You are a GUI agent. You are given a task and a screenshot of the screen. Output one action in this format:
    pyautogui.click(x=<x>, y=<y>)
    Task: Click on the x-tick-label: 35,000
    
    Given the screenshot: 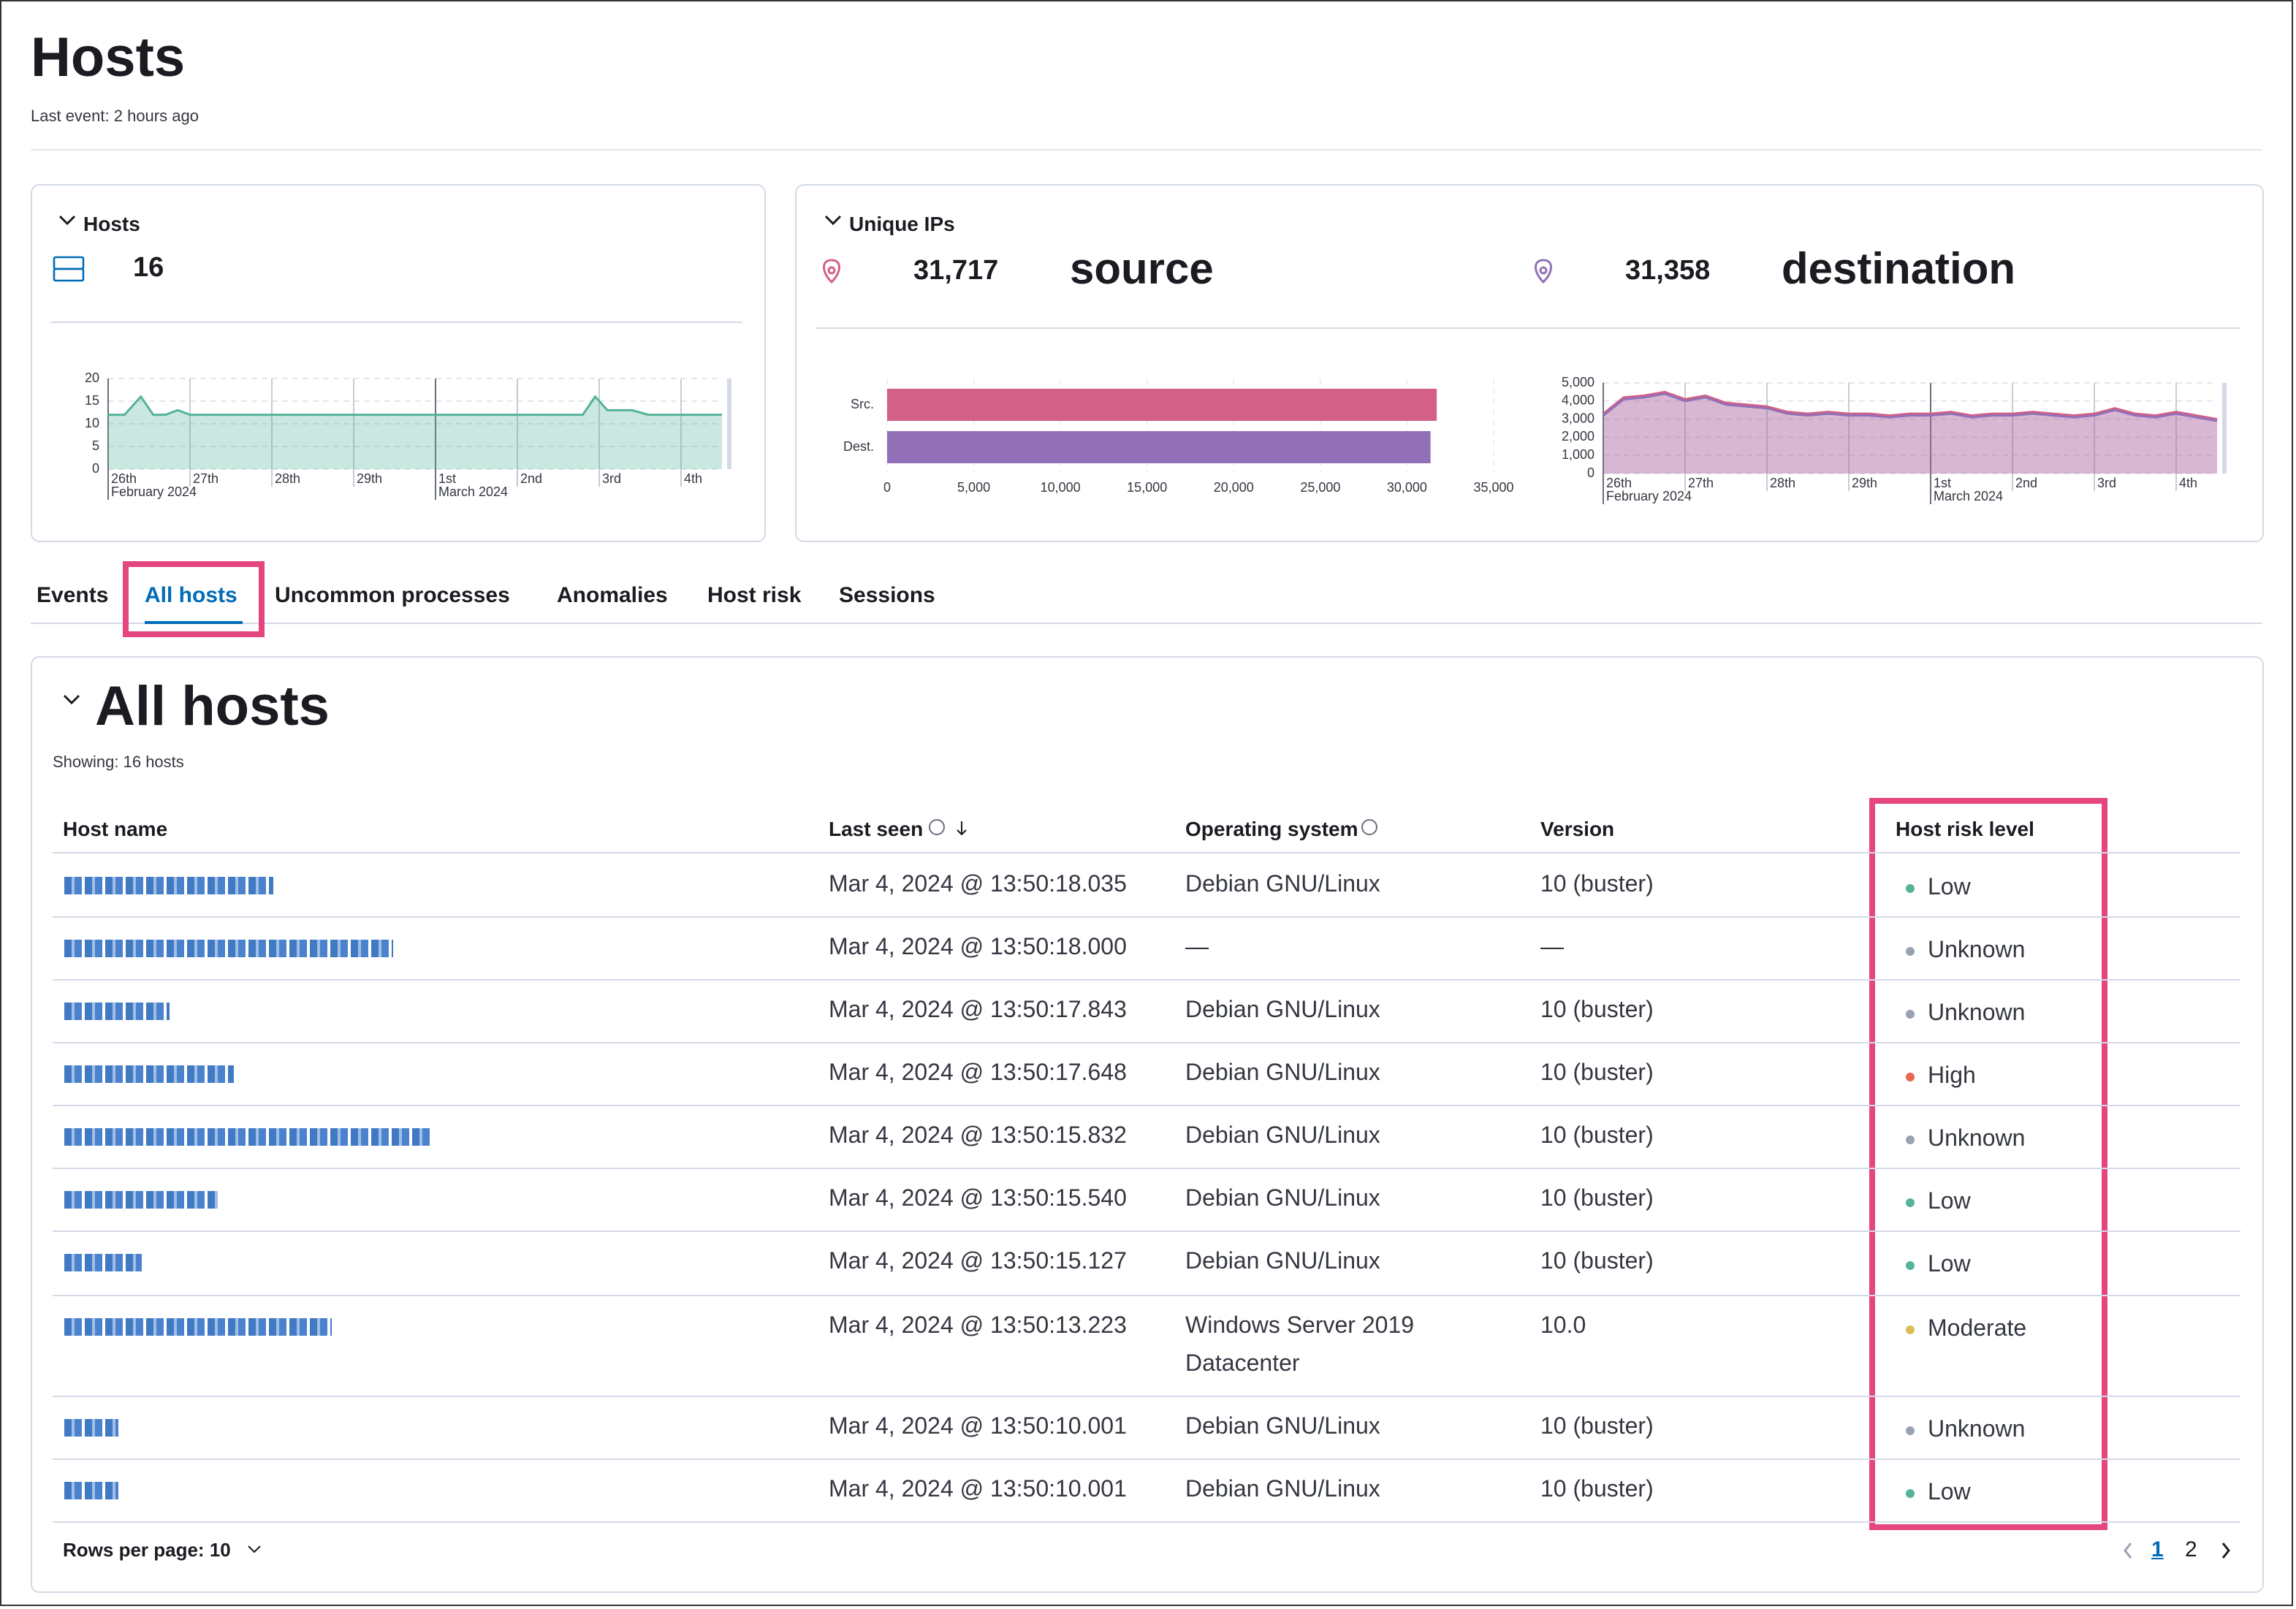 What is the action you would take?
    pyautogui.click(x=1493, y=487)
    